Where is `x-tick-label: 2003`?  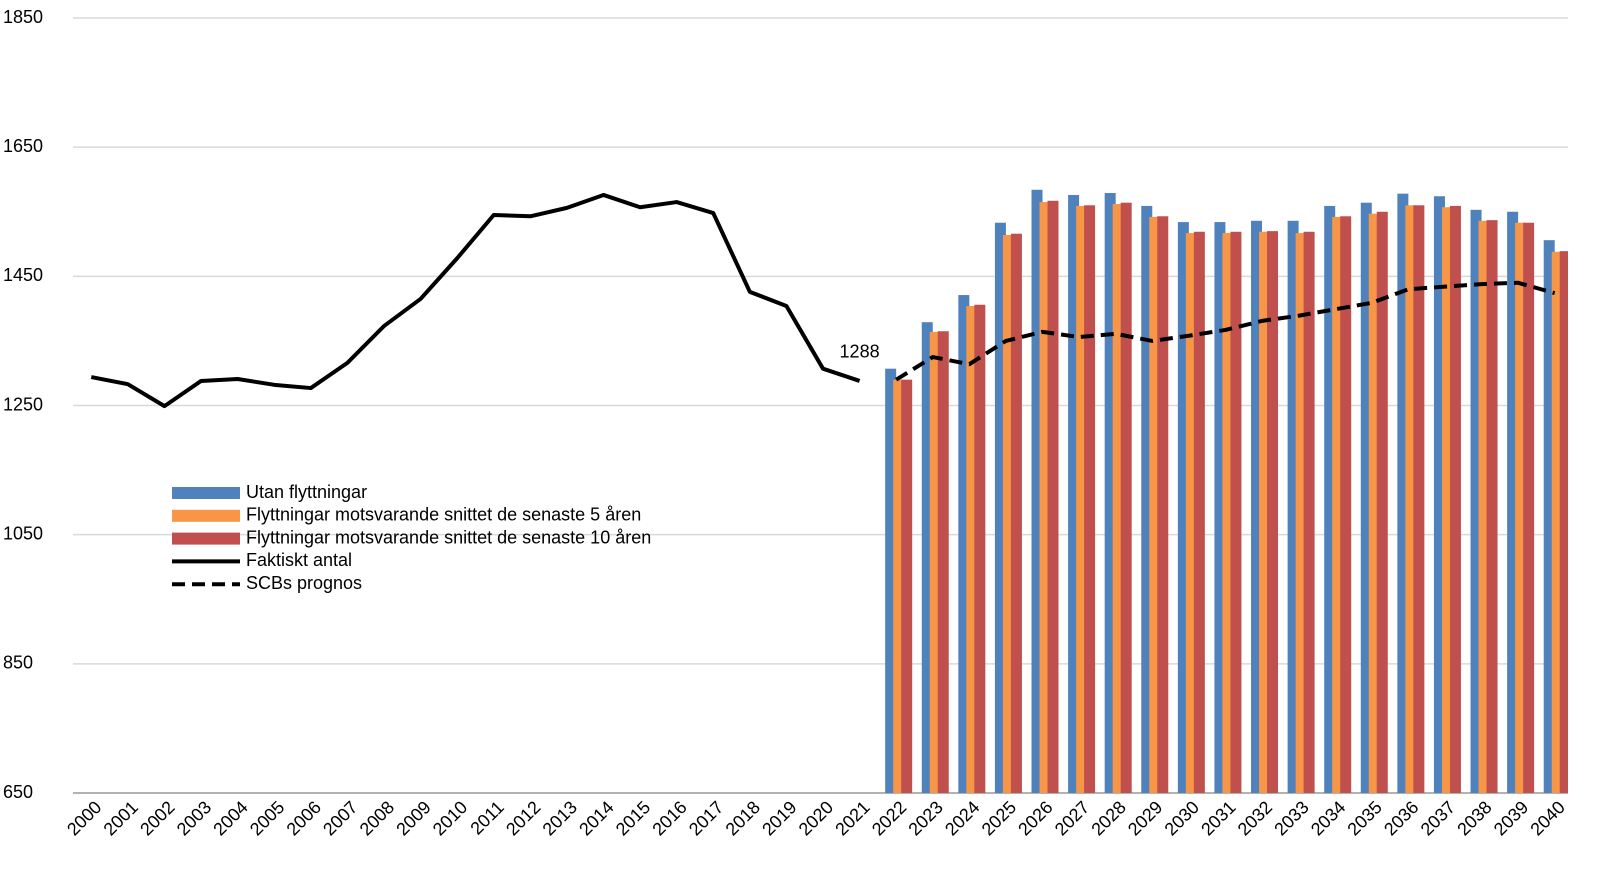 x-tick-label: 2003 is located at coordinates (194, 818).